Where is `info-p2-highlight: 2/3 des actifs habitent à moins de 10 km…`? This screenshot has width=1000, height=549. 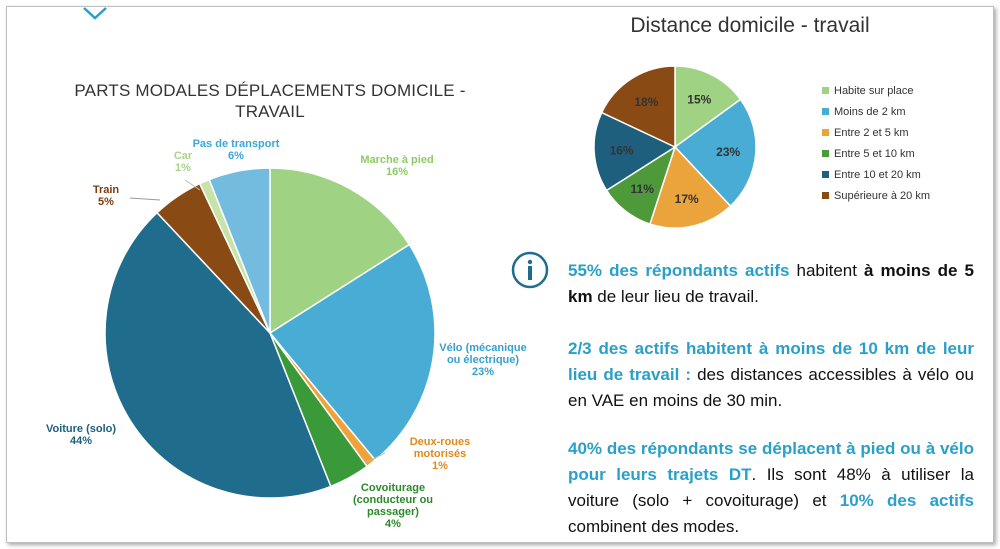 info-p2-highlight: 2/3 des actifs habitent à moins de 10 km… is located at coordinates (771, 361).